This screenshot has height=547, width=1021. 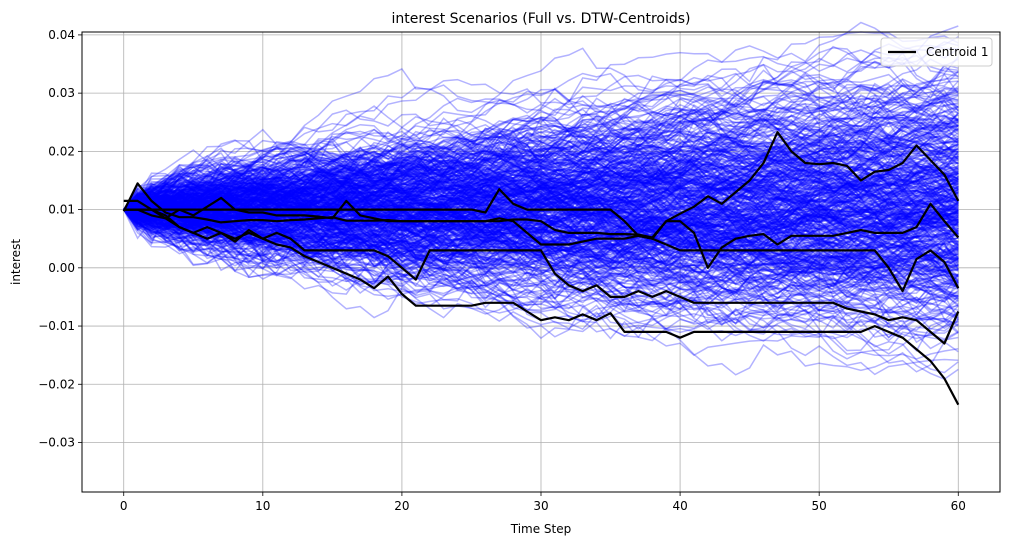 What do you see at coordinates (16, 262) in the screenshot?
I see `y-axis-label: interest` at bounding box center [16, 262].